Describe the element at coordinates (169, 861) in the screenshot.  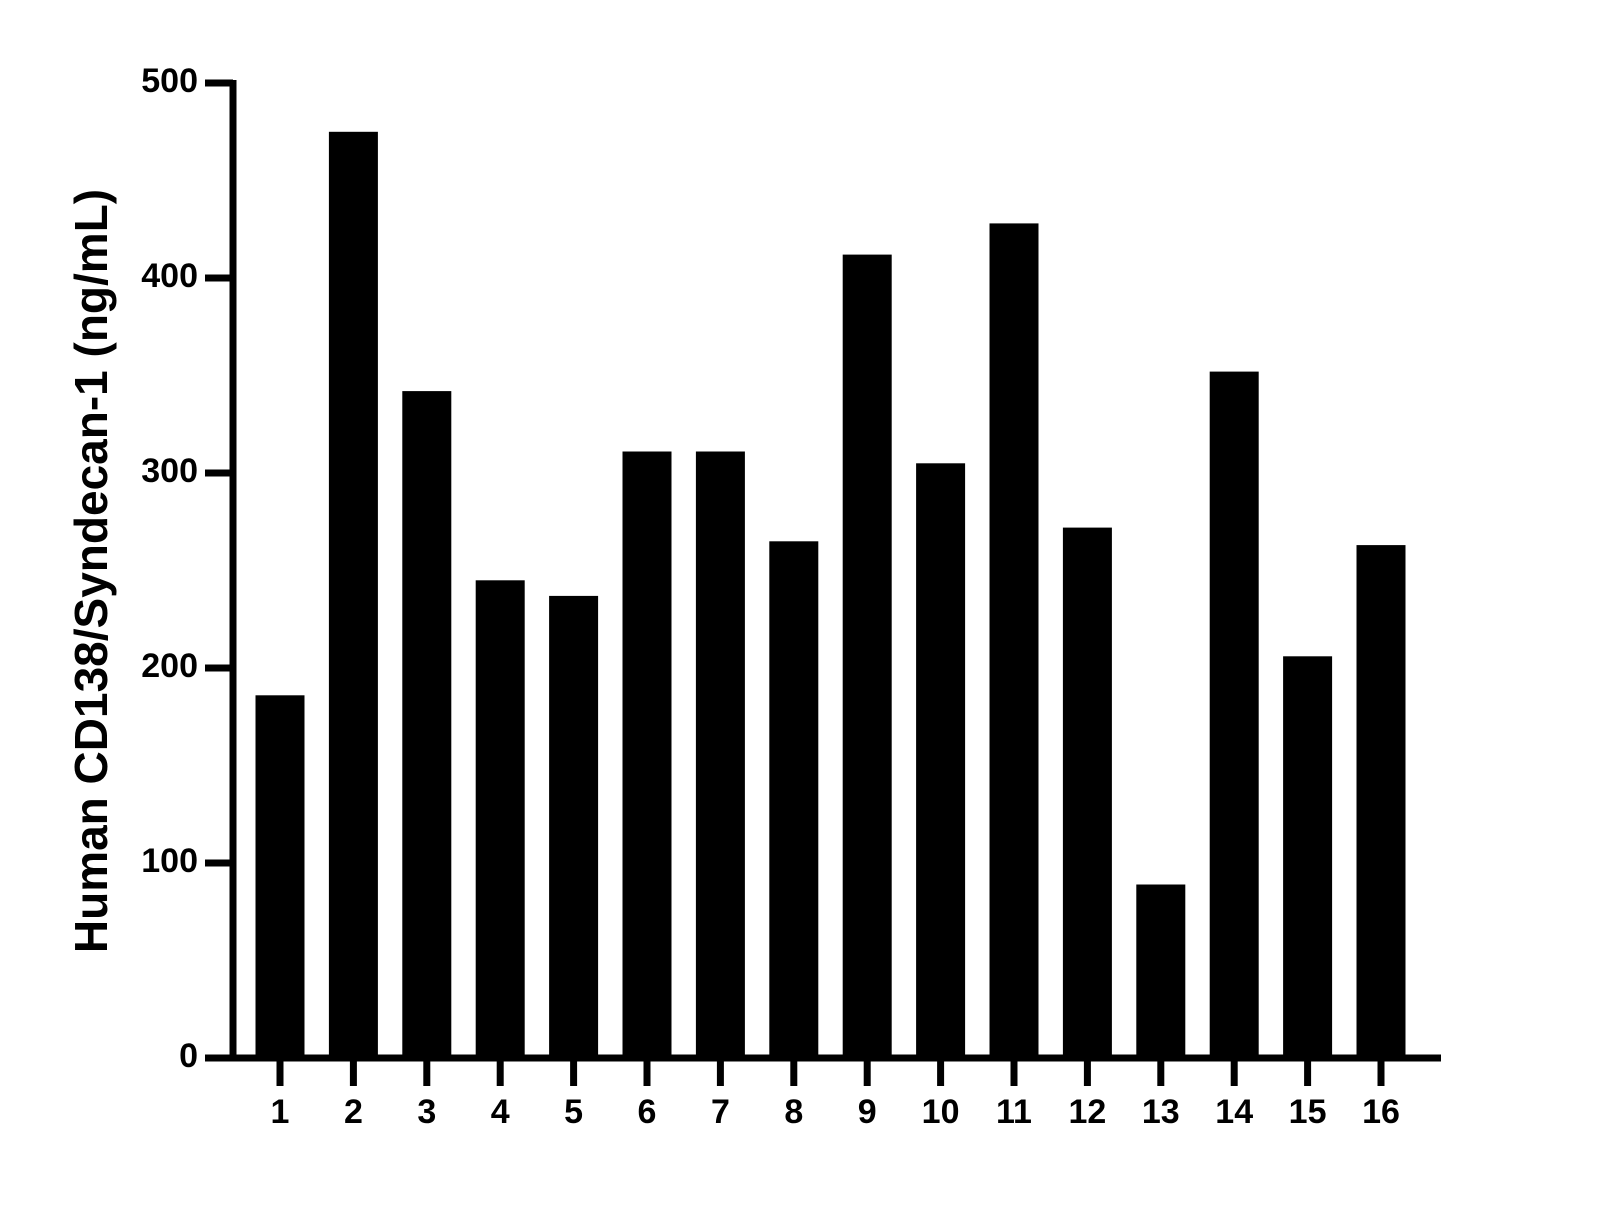
I see `y-tick-label-100: 100` at that location.